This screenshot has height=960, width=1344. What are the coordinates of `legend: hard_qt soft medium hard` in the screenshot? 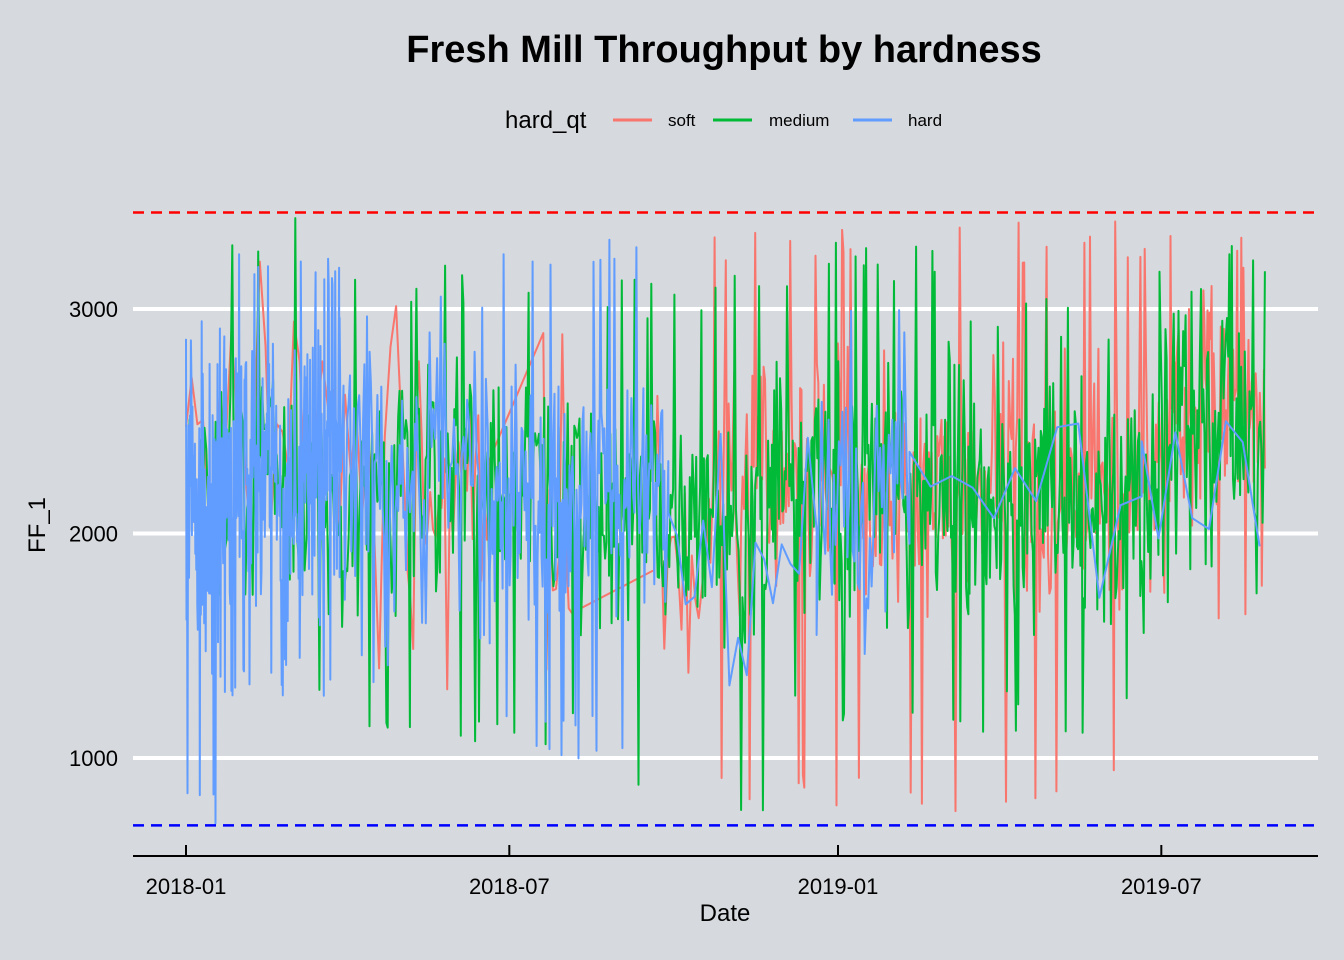 It's located at (723, 120).